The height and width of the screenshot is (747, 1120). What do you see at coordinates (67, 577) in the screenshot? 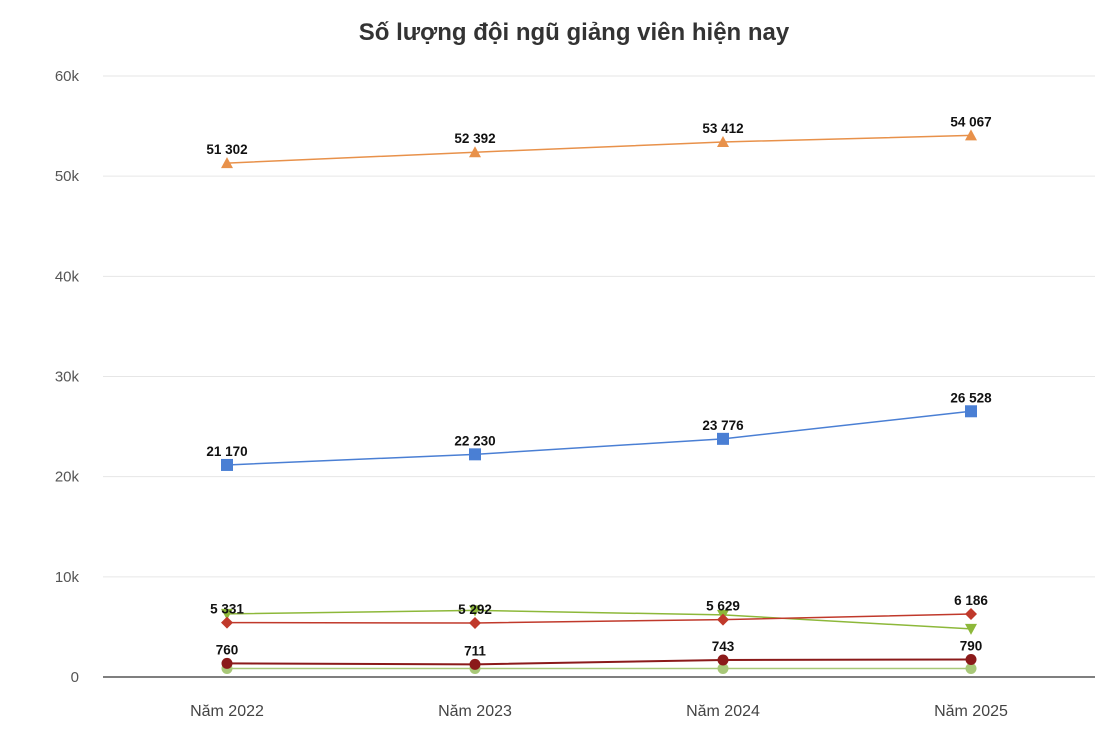
I see `y-tick-label: 10k` at bounding box center [67, 577].